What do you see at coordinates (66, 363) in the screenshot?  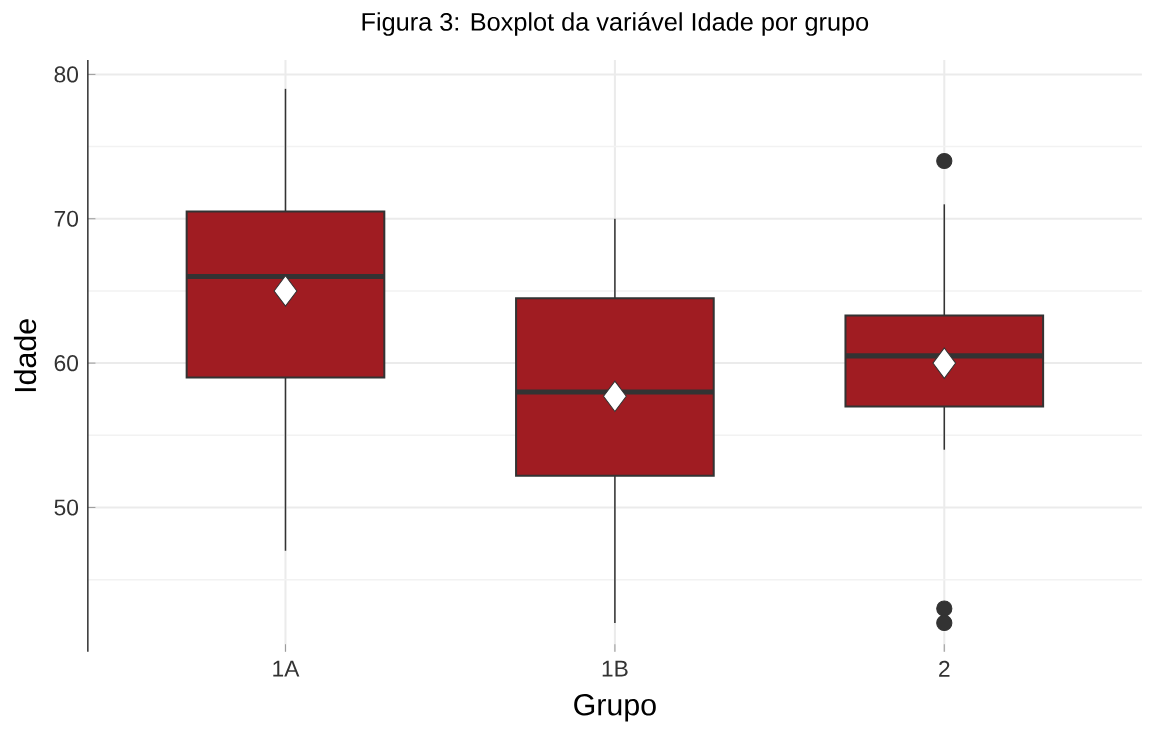 I see `y-tick-label: 60` at bounding box center [66, 363].